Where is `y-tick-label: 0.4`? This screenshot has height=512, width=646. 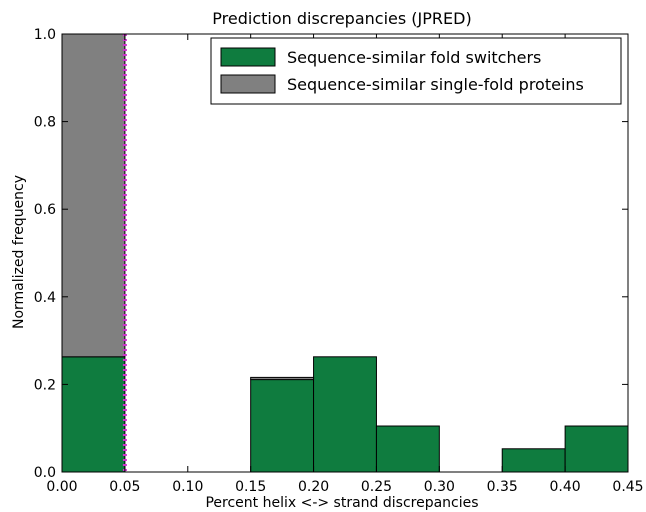
y-tick-label: 0.4 is located at coordinates (45, 298).